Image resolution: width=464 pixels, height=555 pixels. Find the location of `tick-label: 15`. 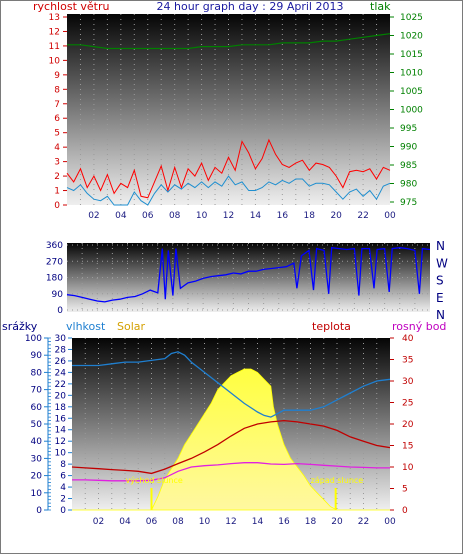

tick-label: 15 is located at coordinates (407, 447).